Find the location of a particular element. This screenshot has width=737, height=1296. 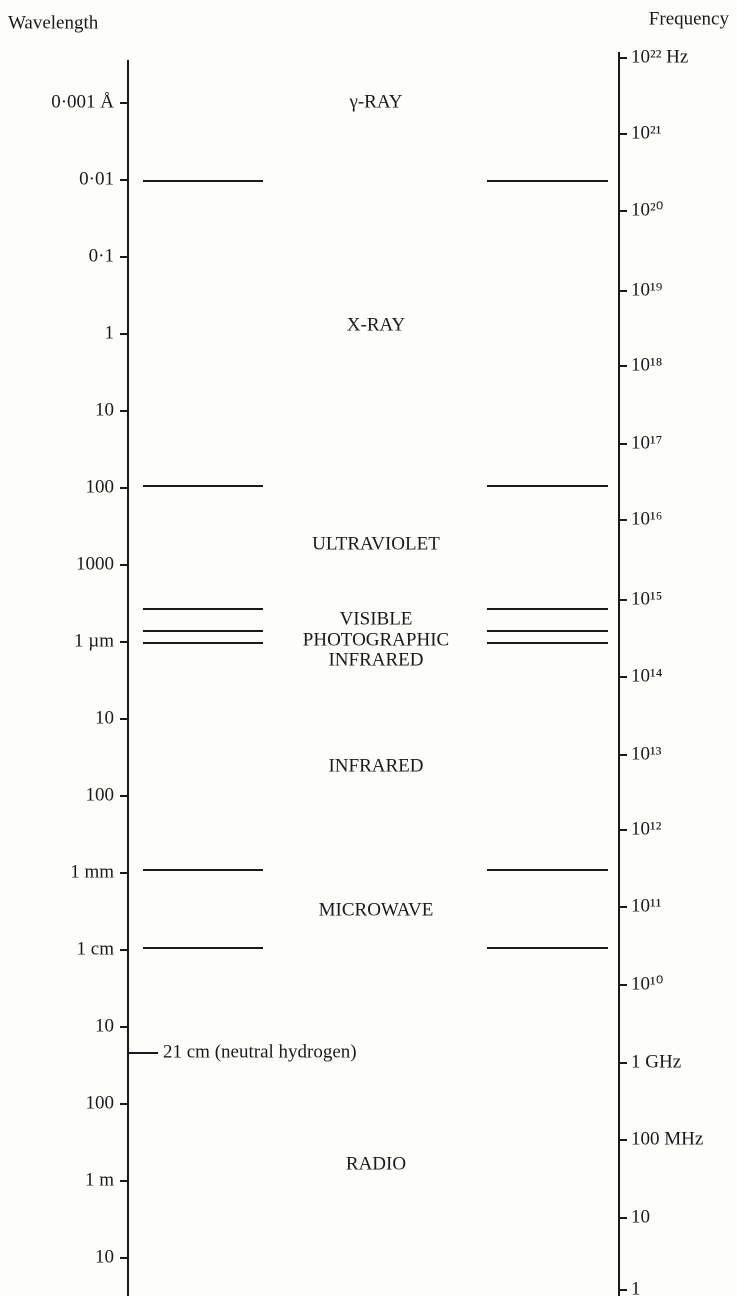

region-label: MICROWAVE is located at coordinates (376, 909).